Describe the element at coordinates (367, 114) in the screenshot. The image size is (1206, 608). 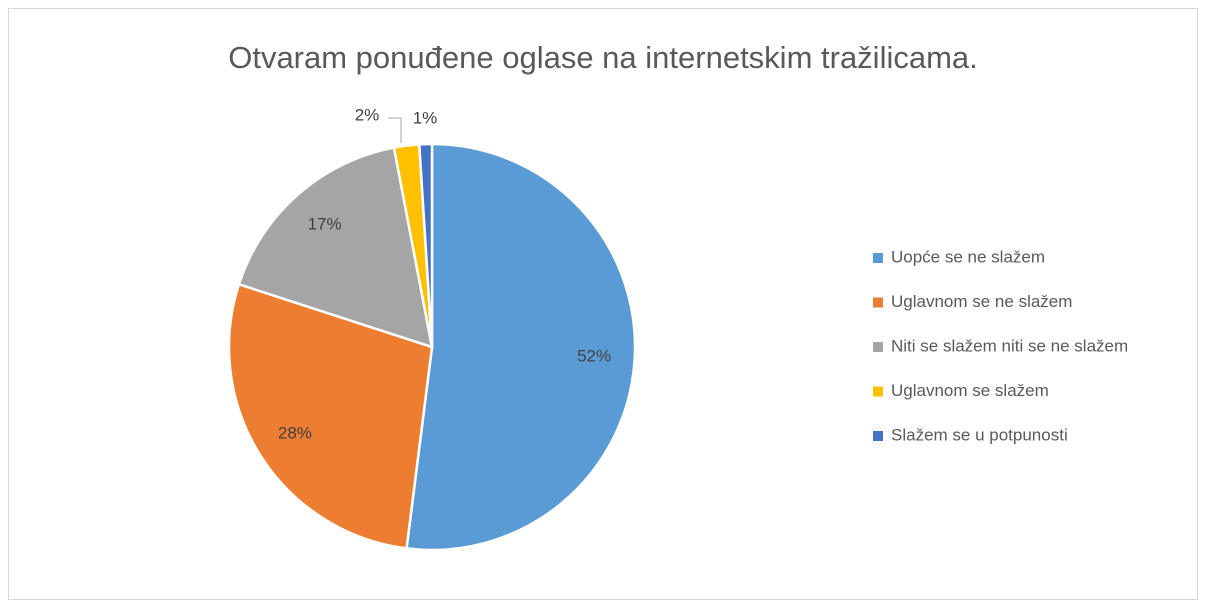
I see `data-label: 2%` at that location.